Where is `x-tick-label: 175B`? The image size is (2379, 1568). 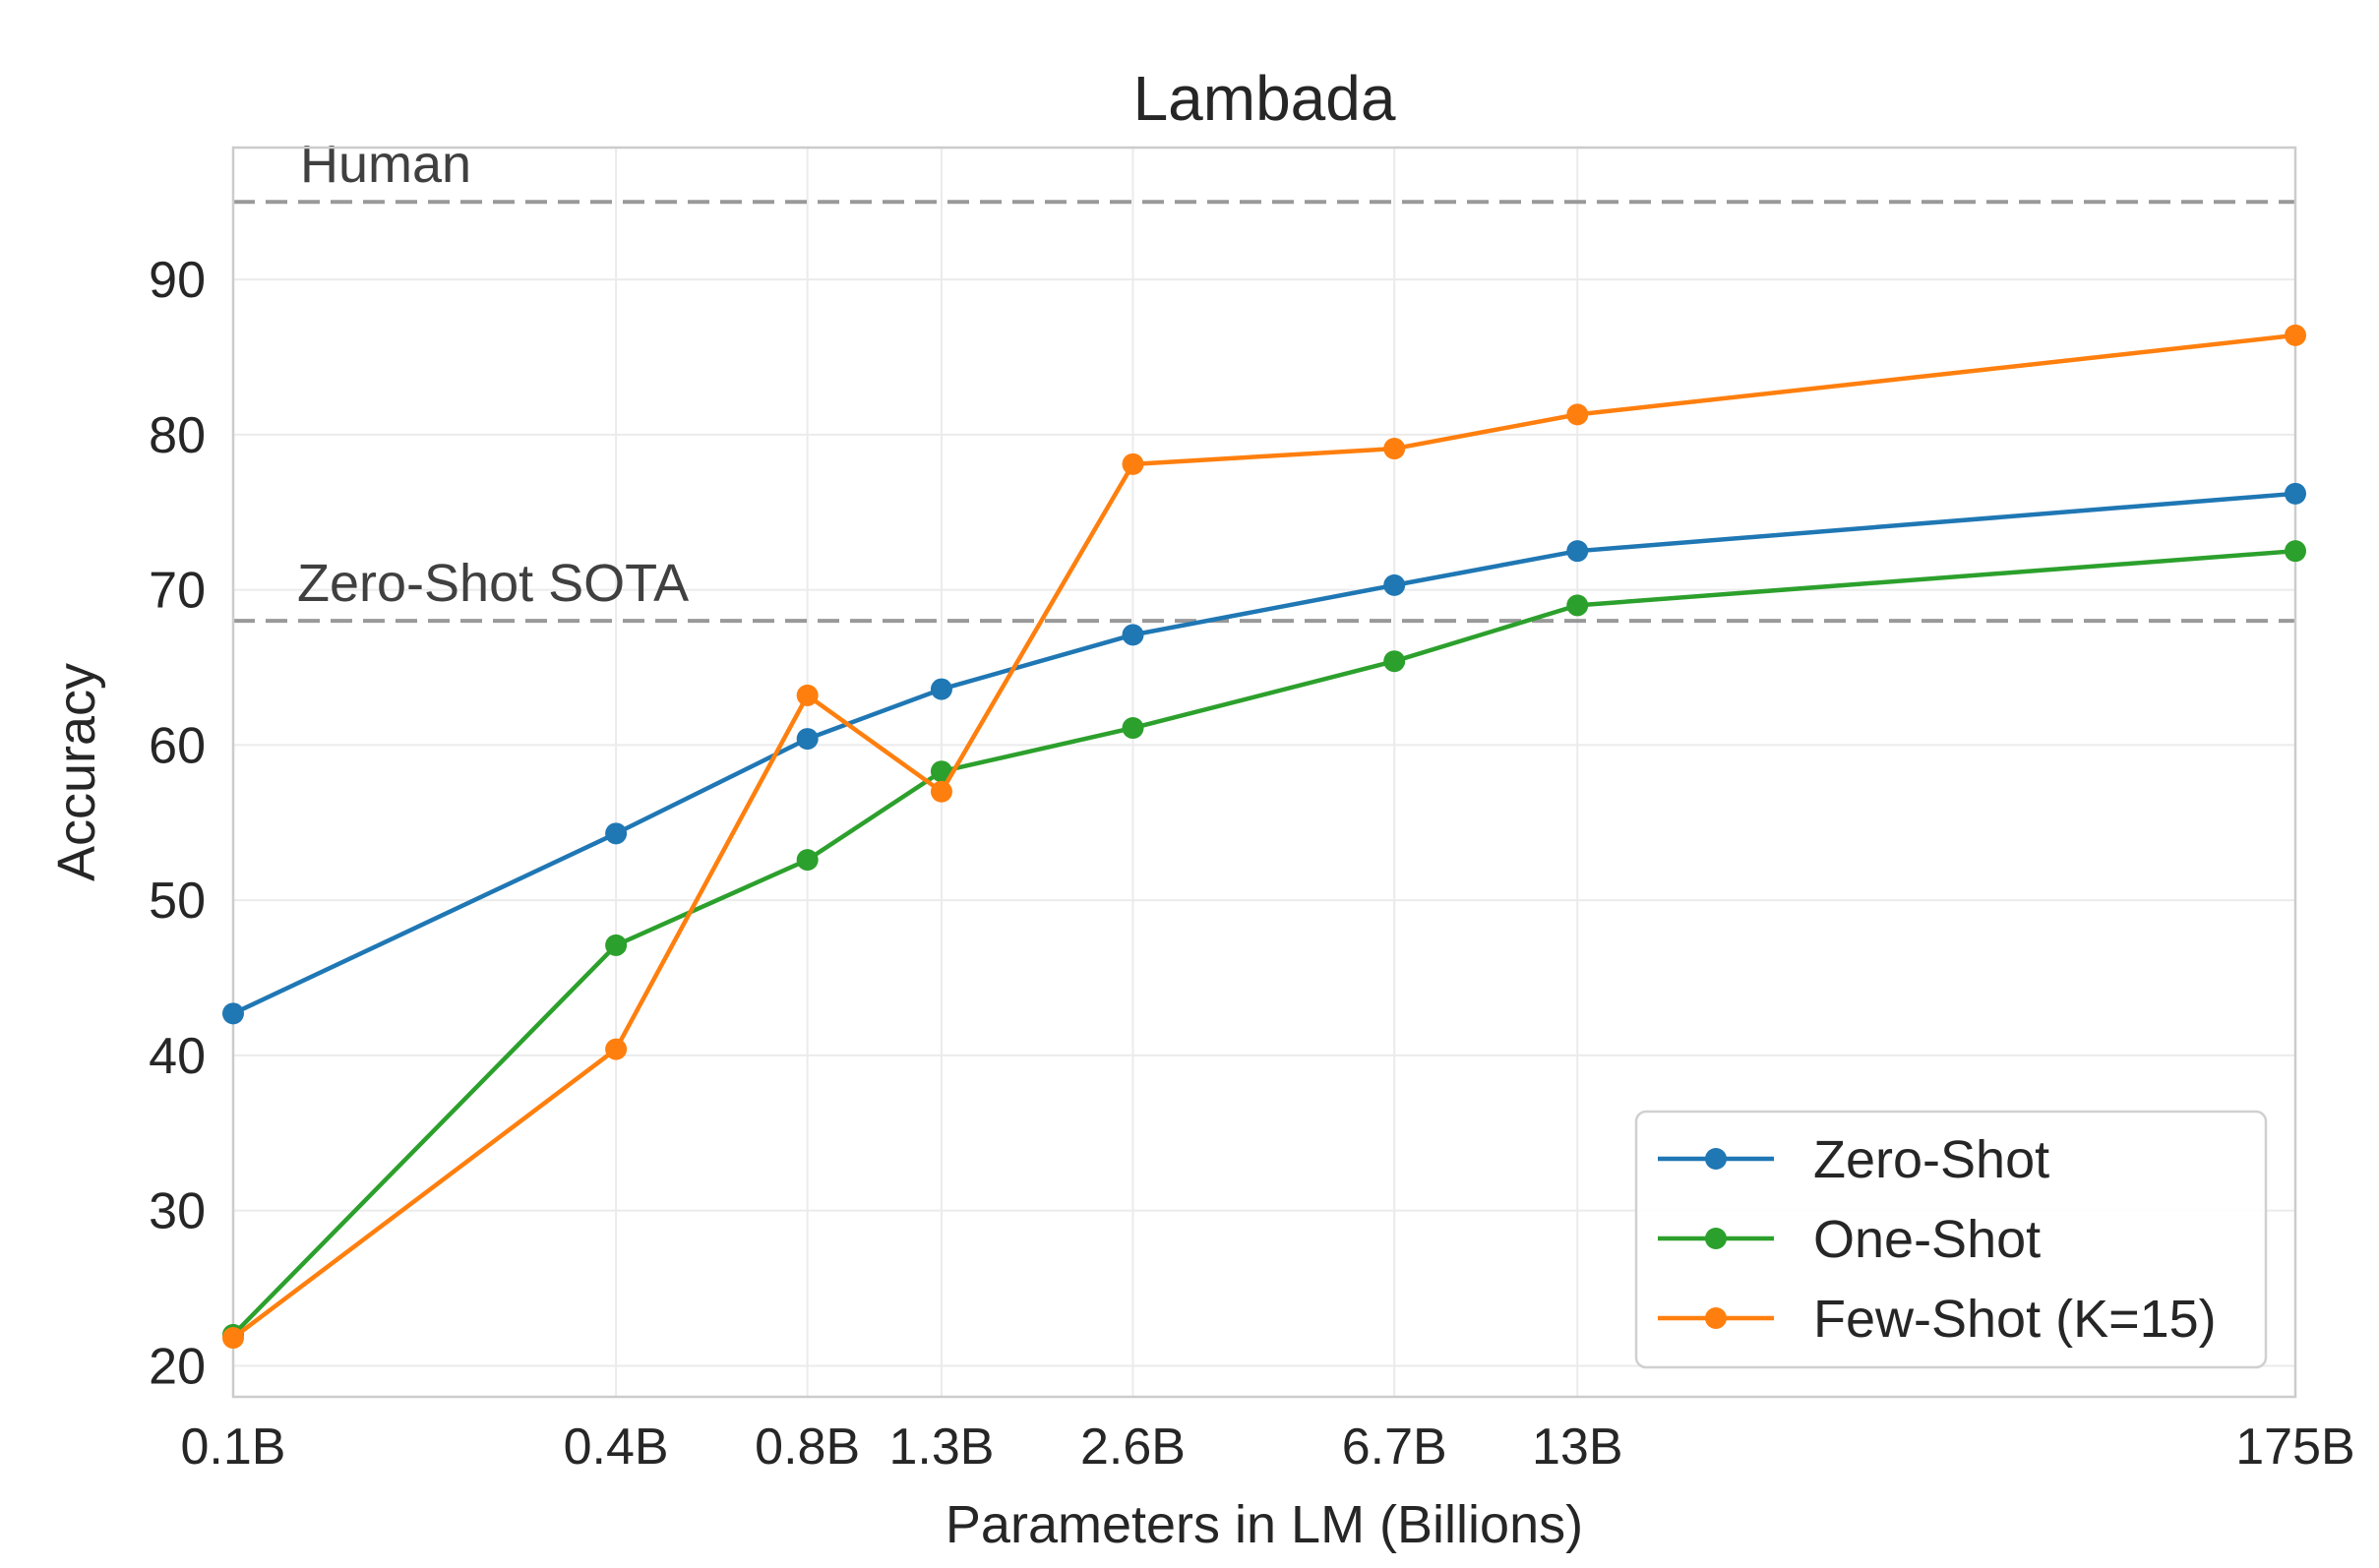
x-tick-label: 175B is located at coordinates (2294, 1447).